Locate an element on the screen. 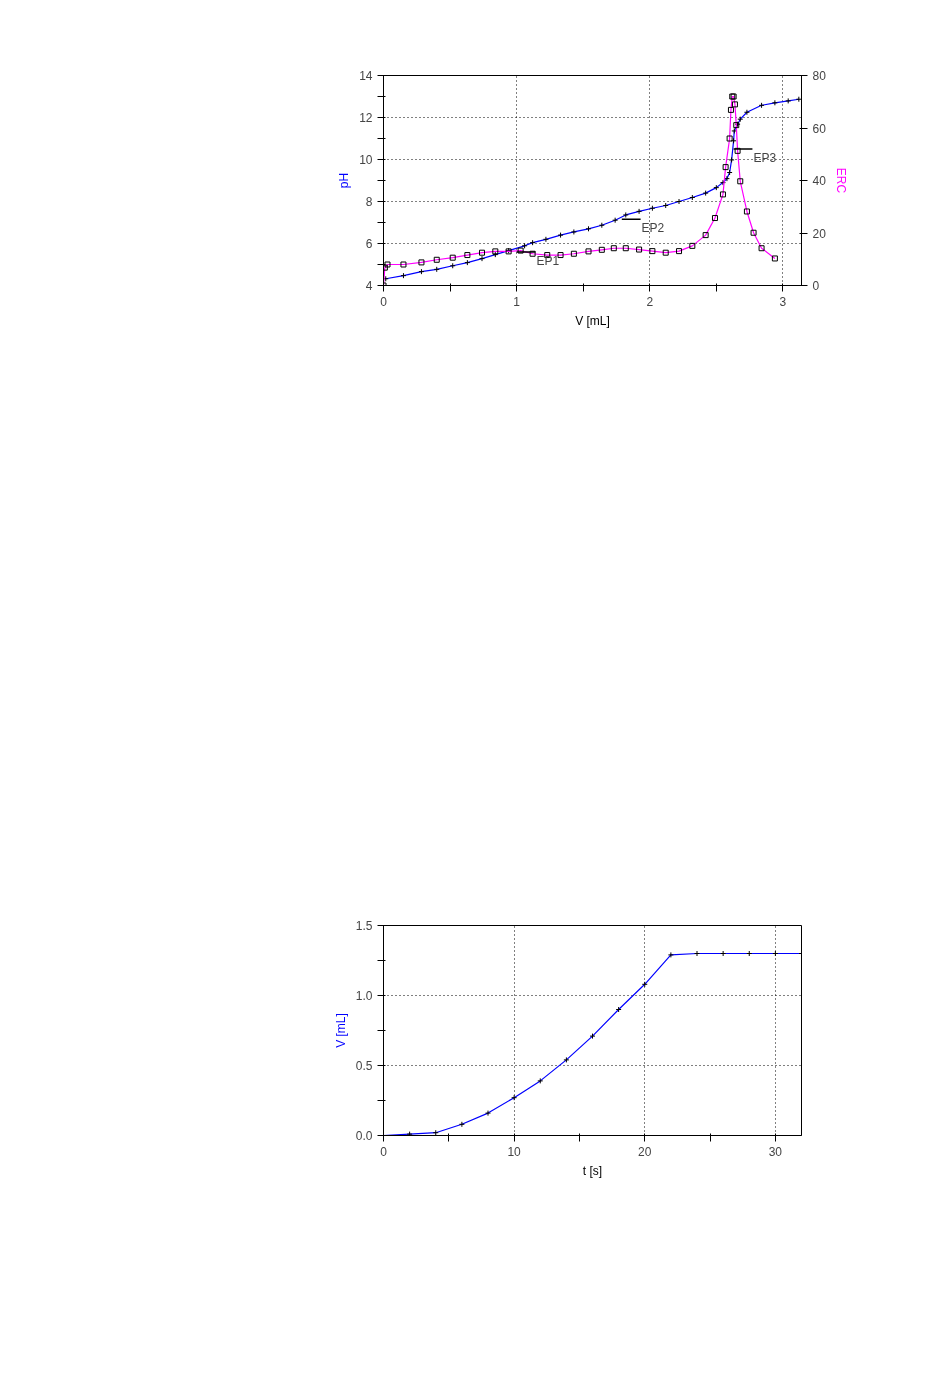 This screenshot has width=950, height=1398. y2-tick-label: 80 is located at coordinates (819, 76).